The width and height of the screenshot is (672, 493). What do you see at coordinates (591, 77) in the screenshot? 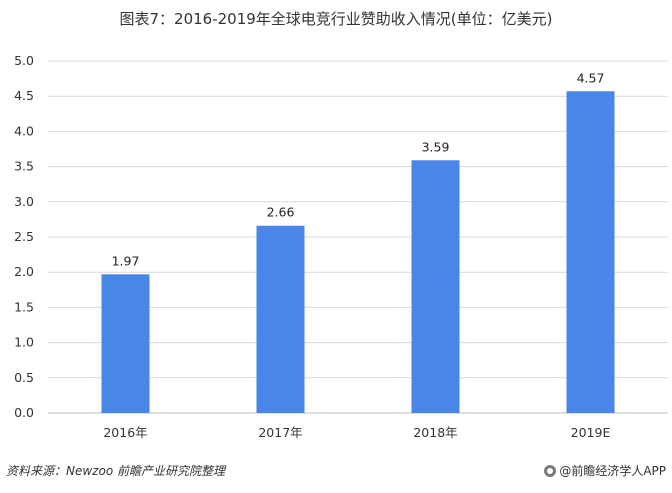
I see `data-label: 4.57` at bounding box center [591, 77].